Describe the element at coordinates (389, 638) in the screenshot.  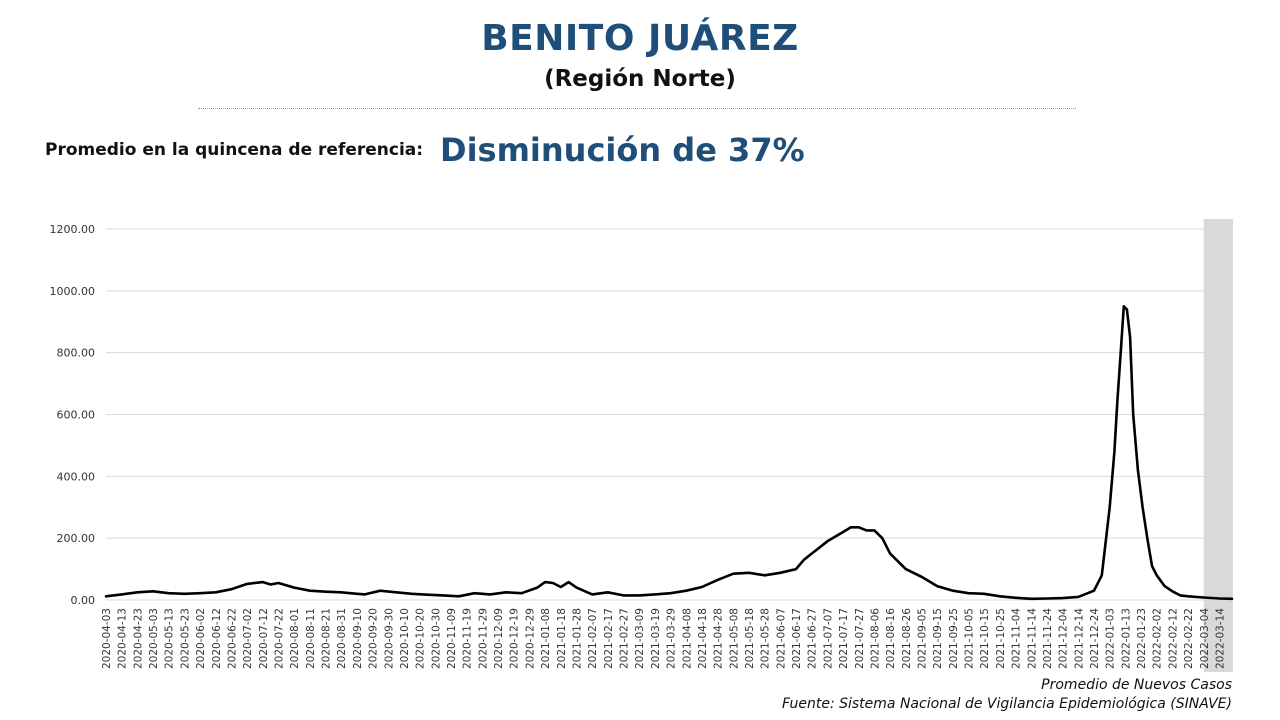
I see `x-tick-label: 2020-09-30` at that location.